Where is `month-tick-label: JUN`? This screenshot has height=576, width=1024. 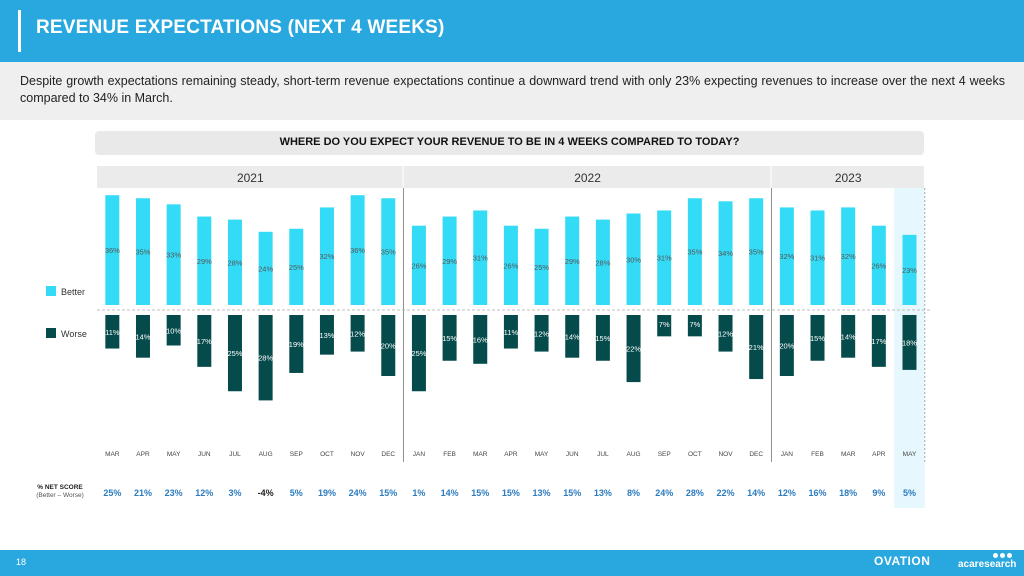 month-tick-label: JUN is located at coordinates (204, 454).